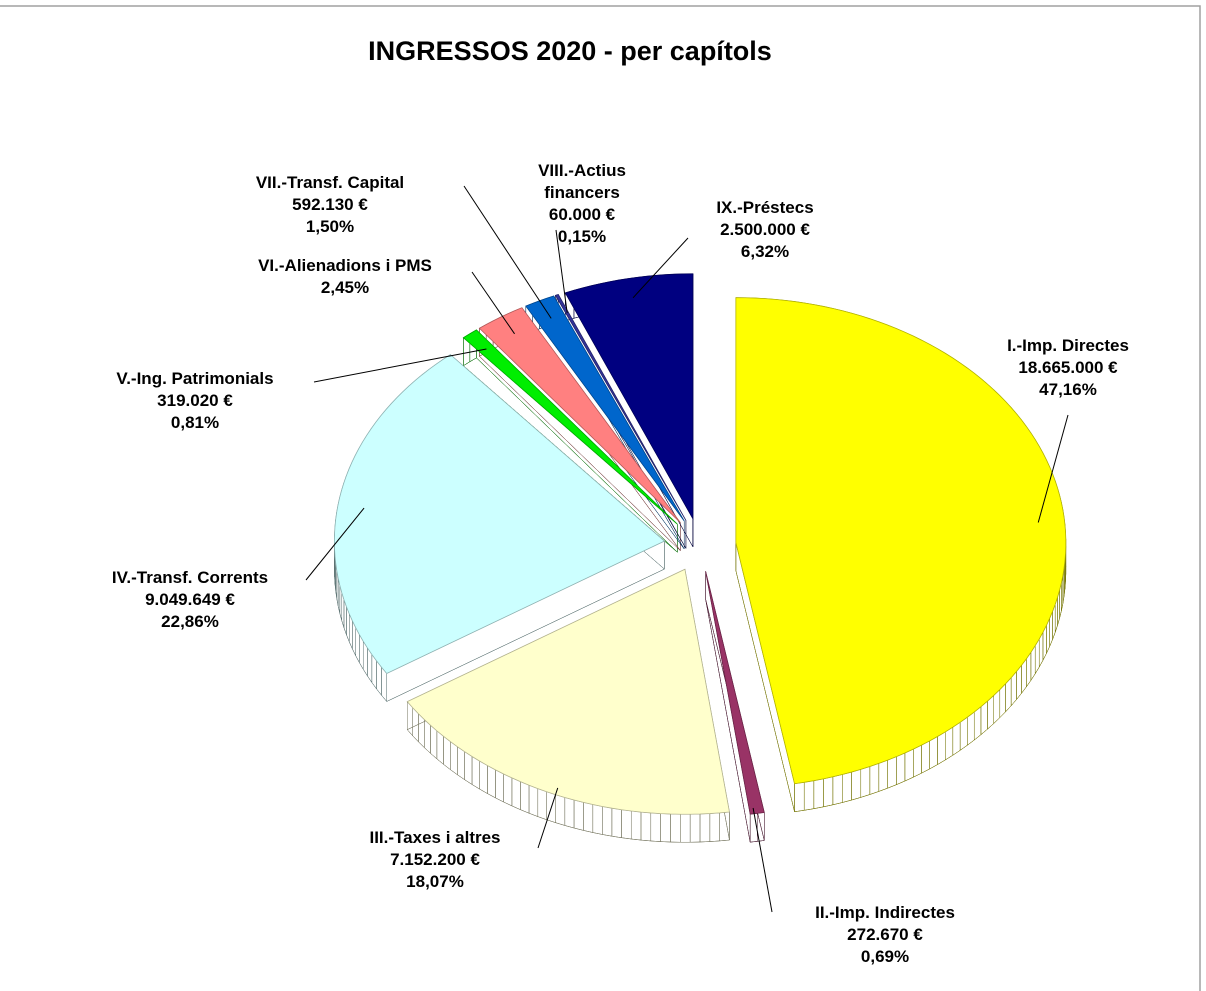  I want to click on label-percent: 0,15%, so click(582, 236).